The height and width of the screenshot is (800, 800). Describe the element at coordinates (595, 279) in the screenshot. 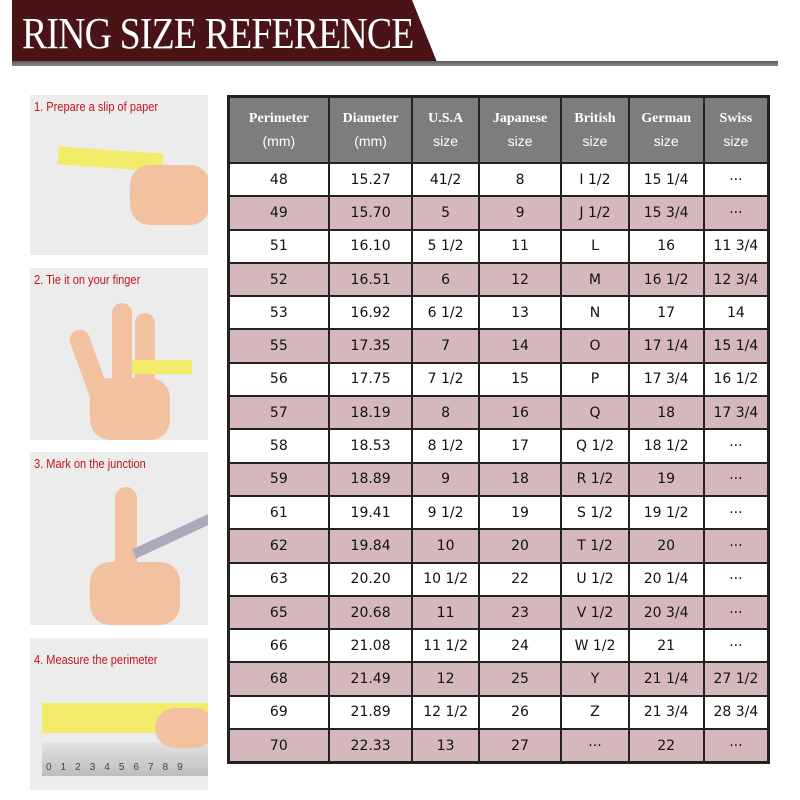

I see `table-cell: M` at that location.